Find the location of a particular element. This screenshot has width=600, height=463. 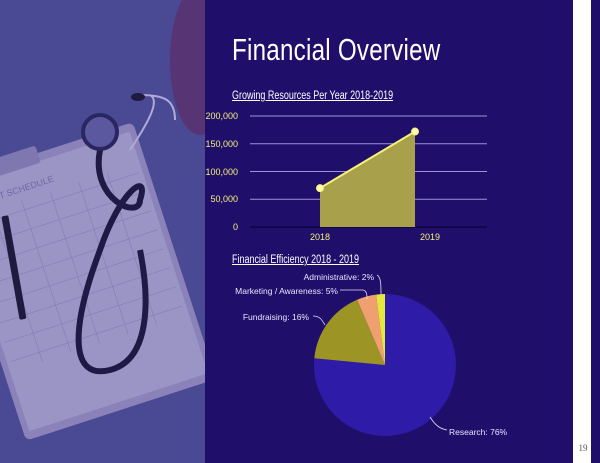

pie-slice-fundraising is located at coordinates (349, 332).